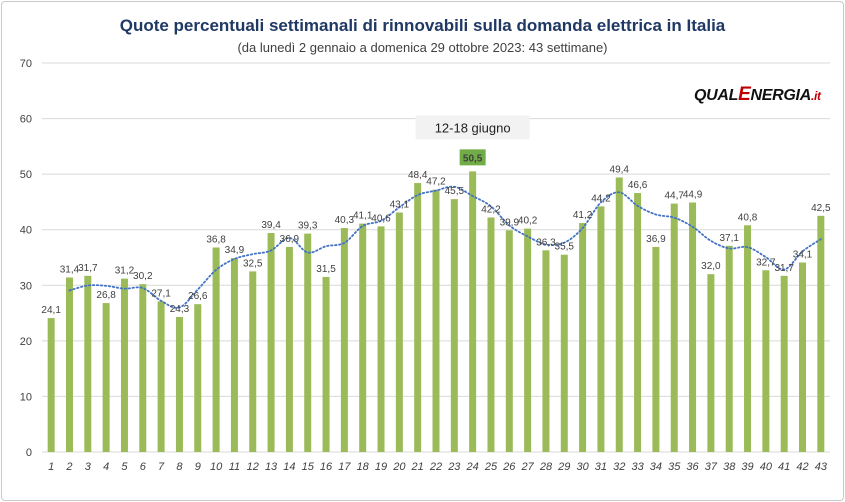 The height and width of the screenshot is (502, 845). Describe the element at coordinates (528, 467) in the screenshot. I see `x-tick-label: 27` at that location.